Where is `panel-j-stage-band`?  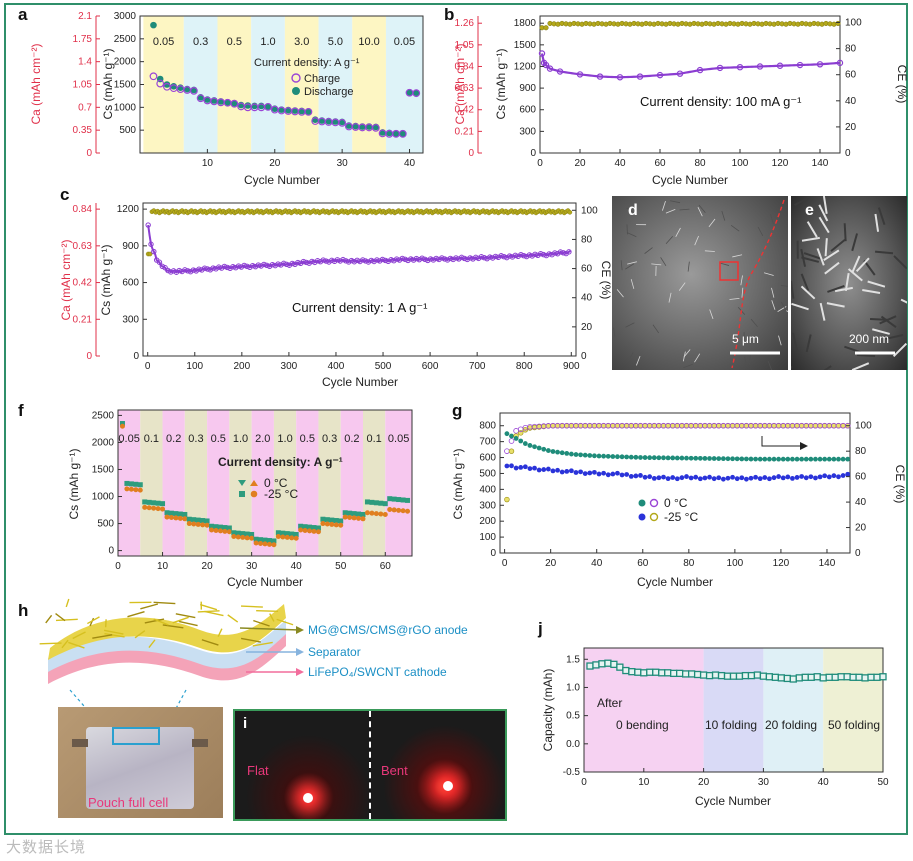
panel-j-stage-band is located at coordinates (733, 710).